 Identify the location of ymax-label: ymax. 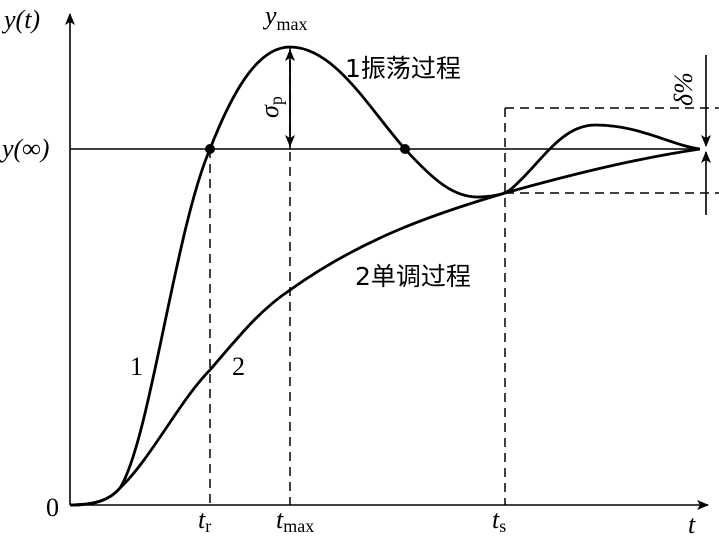
(285, 17).